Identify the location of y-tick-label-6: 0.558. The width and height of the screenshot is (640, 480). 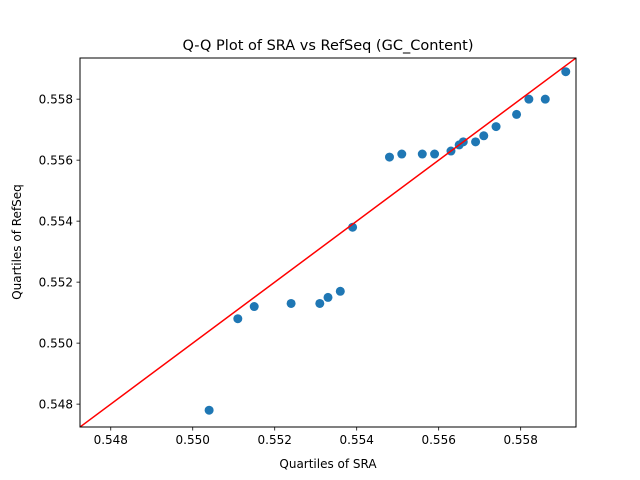
(56, 100).